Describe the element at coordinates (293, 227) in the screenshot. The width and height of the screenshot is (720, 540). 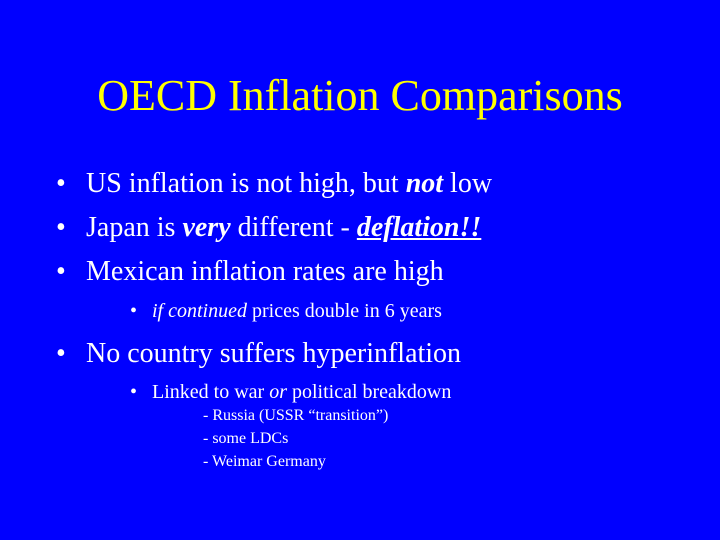
I see `bullet-text-mid: different -` at that location.